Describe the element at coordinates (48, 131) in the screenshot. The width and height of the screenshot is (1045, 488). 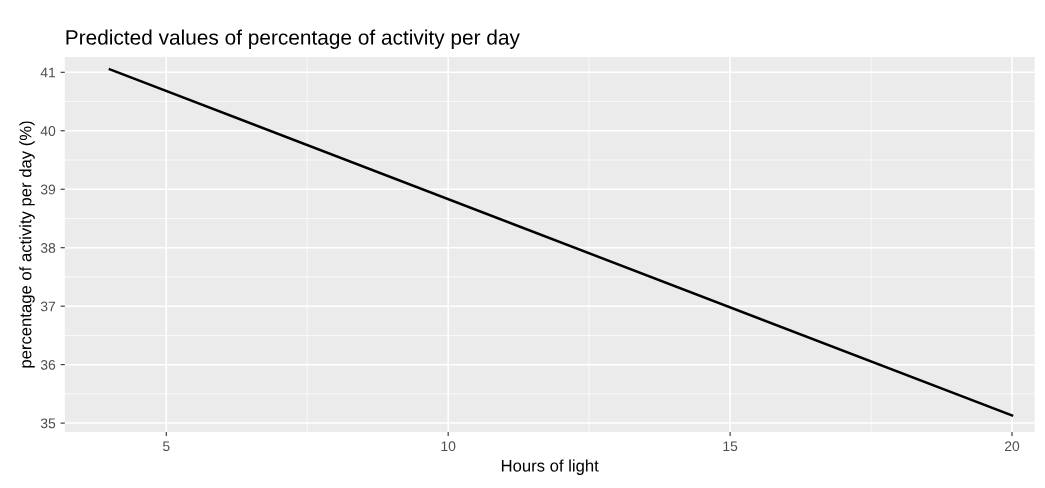
I see `y-tick-label: 40` at that location.